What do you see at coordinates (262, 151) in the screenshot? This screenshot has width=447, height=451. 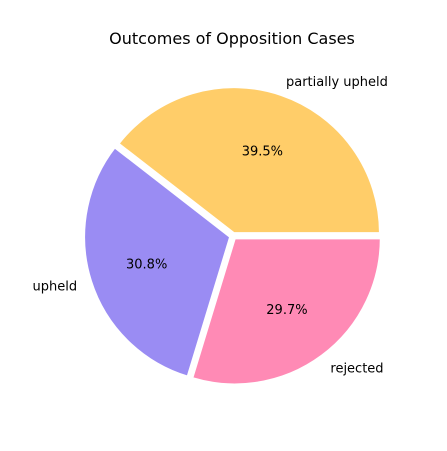 I see `pie-percent-label: 39.5%` at bounding box center [262, 151].